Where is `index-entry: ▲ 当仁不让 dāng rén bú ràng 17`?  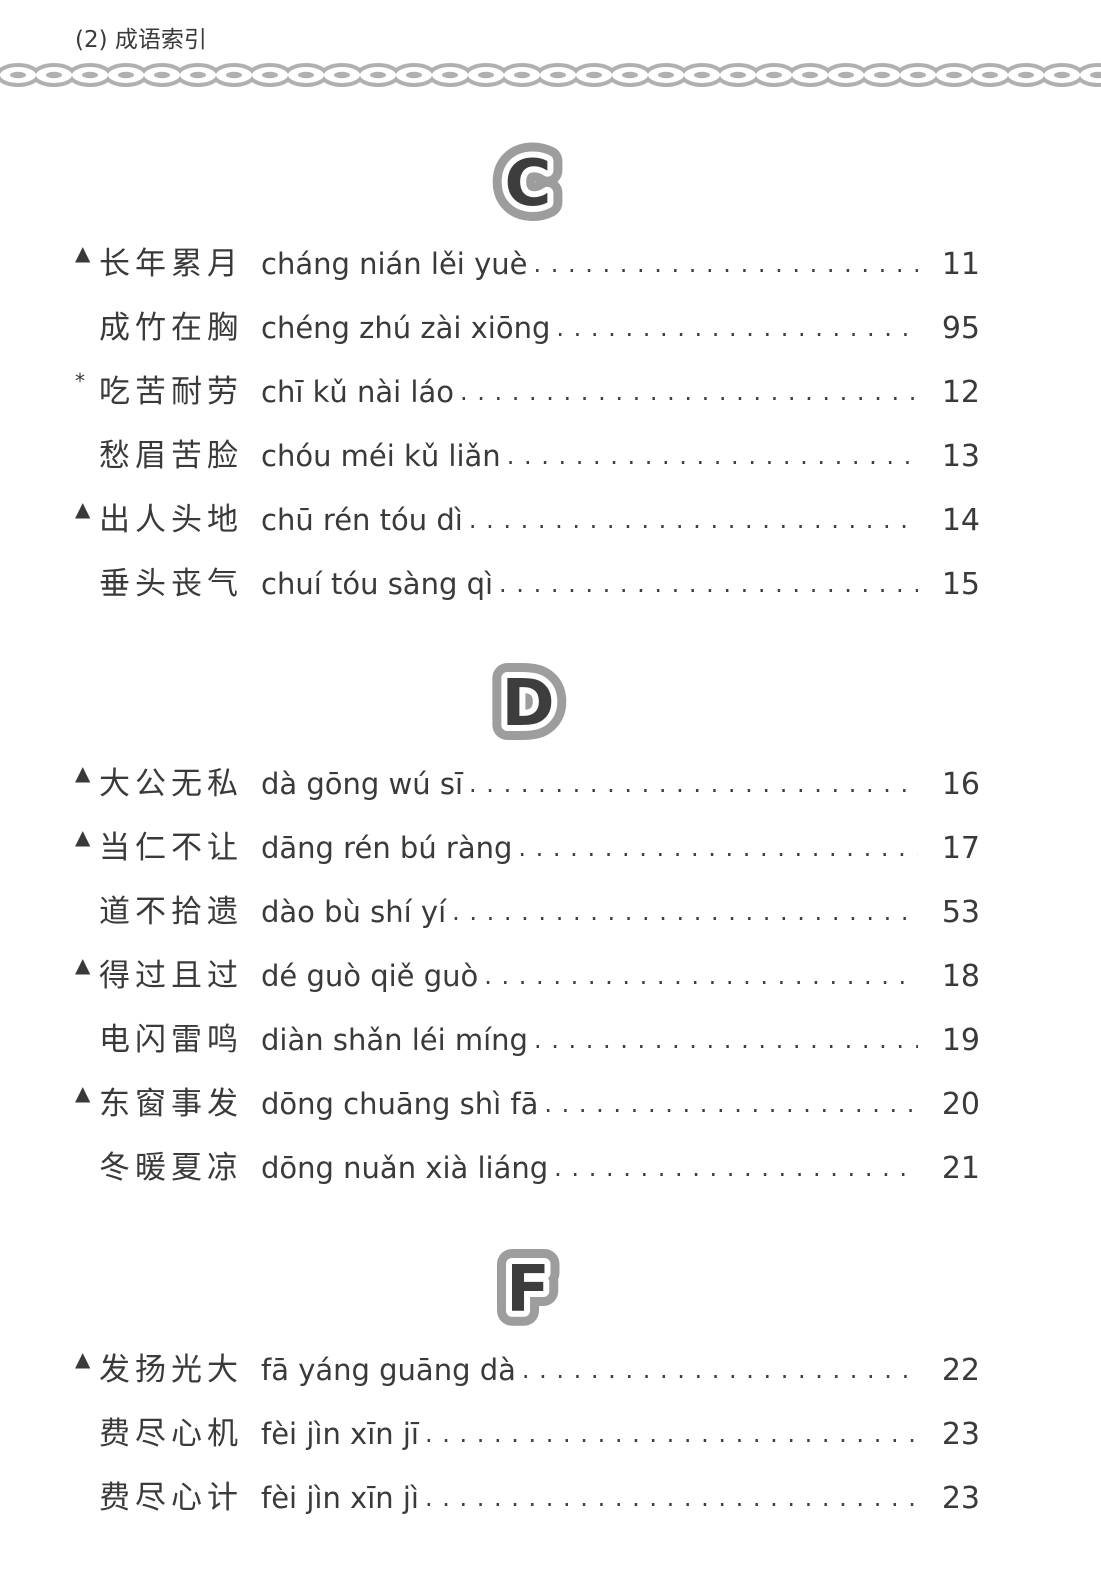
index-entry: ▲ 当仁不让 dāng rén bú ràng 17 is located at coordinates (527, 848).